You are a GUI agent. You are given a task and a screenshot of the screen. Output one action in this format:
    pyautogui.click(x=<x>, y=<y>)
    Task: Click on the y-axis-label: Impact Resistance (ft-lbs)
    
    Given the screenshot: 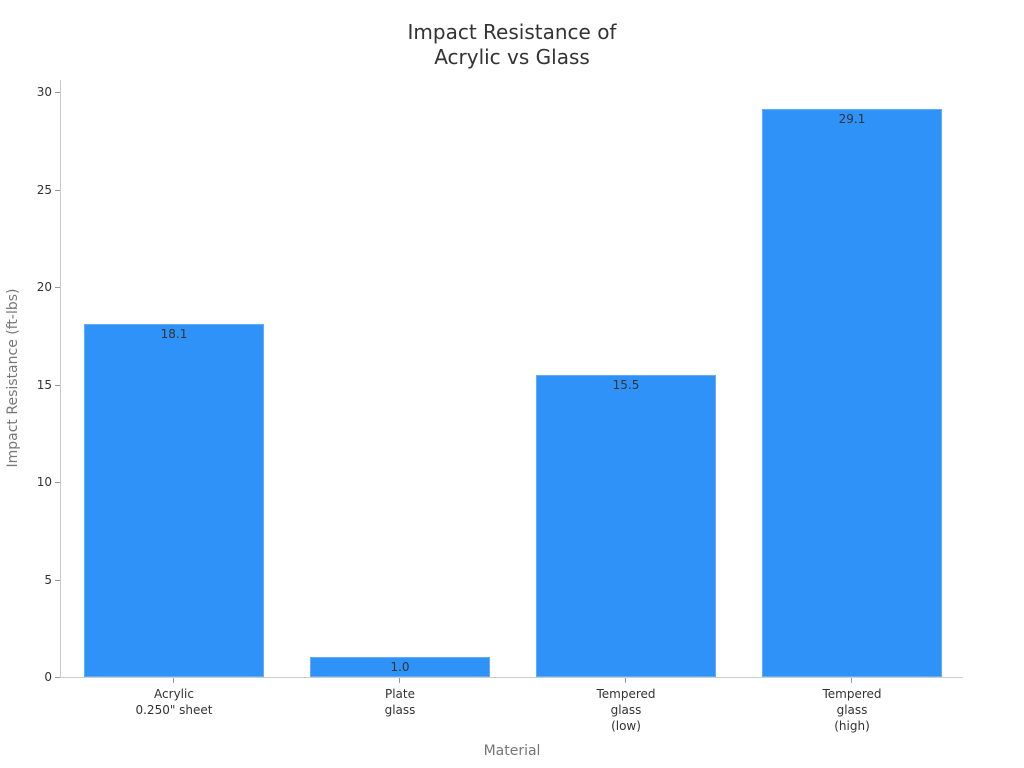 What is the action you would take?
    pyautogui.click(x=13, y=378)
    